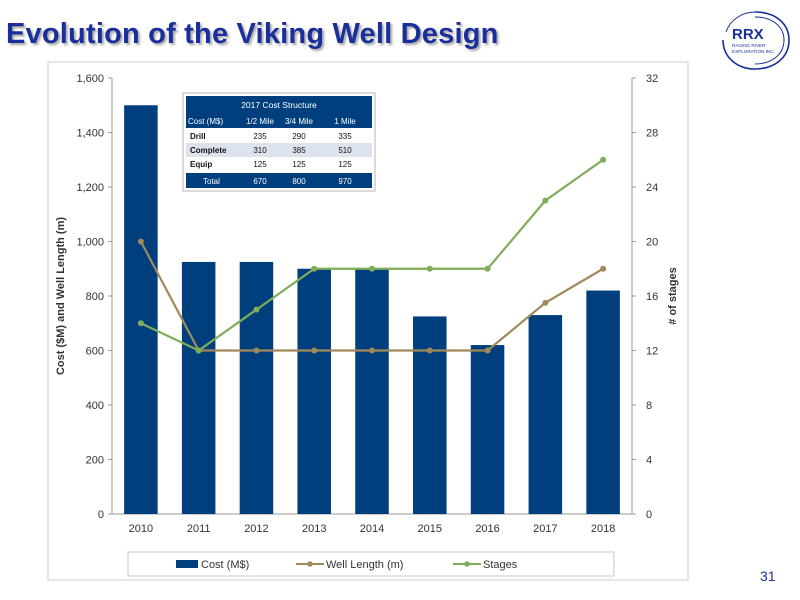 The image size is (800, 600). I want to click on stages-point-2016, so click(487, 268).